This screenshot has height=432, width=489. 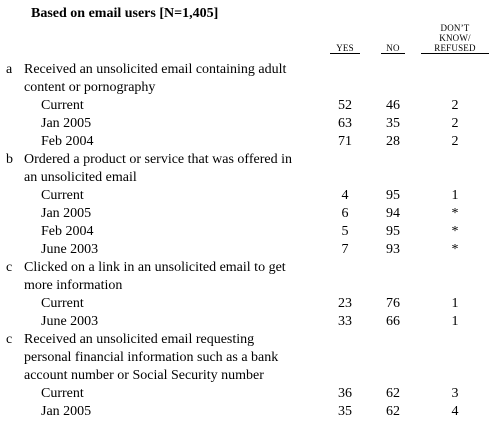 I want to click on table-row: Feb 2004 71 28 2, so click(x=244, y=142).